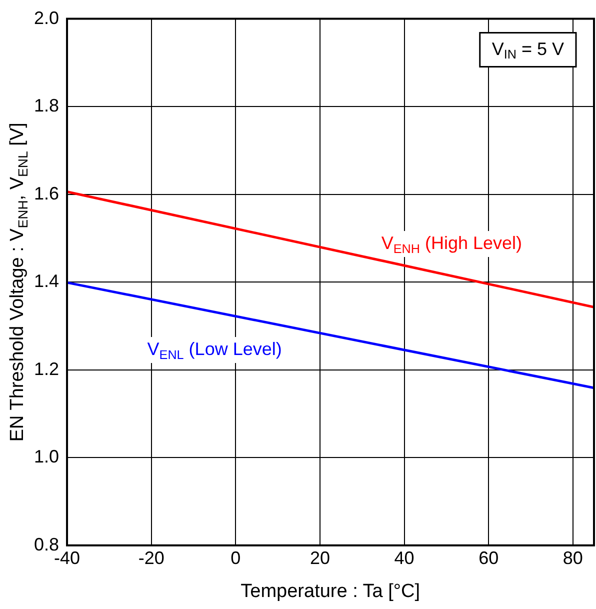  What do you see at coordinates (18, 282) in the screenshot?
I see `y-axis-title: EN Threshold Voltage : VENH, VENL [V]` at bounding box center [18, 282].